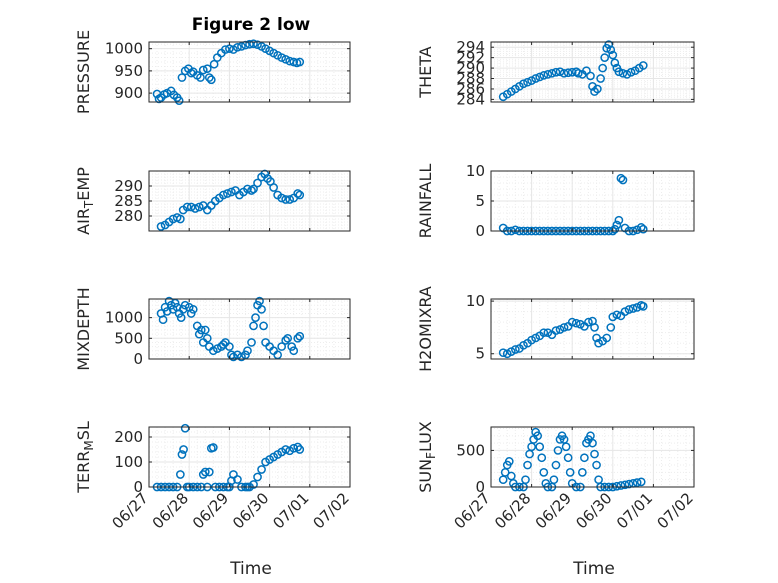 This screenshot has height=583, width=778. I want to click on y-tick-label: 900, so click(128, 93).